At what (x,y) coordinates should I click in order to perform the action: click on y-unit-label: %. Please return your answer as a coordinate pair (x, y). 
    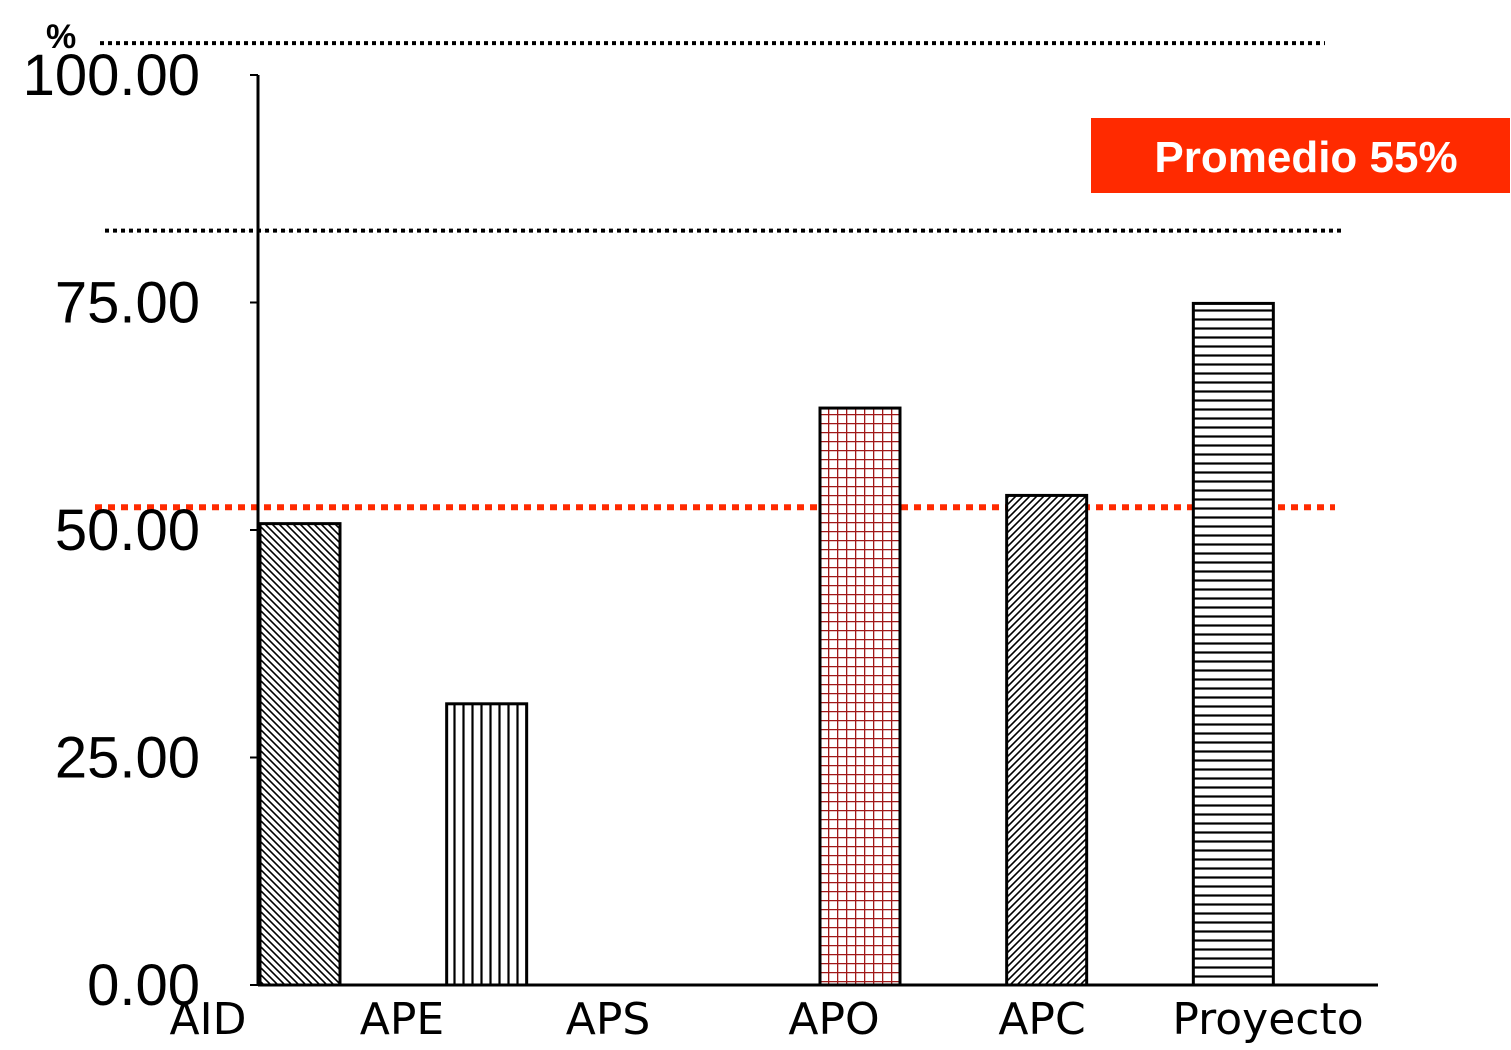
    Looking at the image, I should click on (61, 37).